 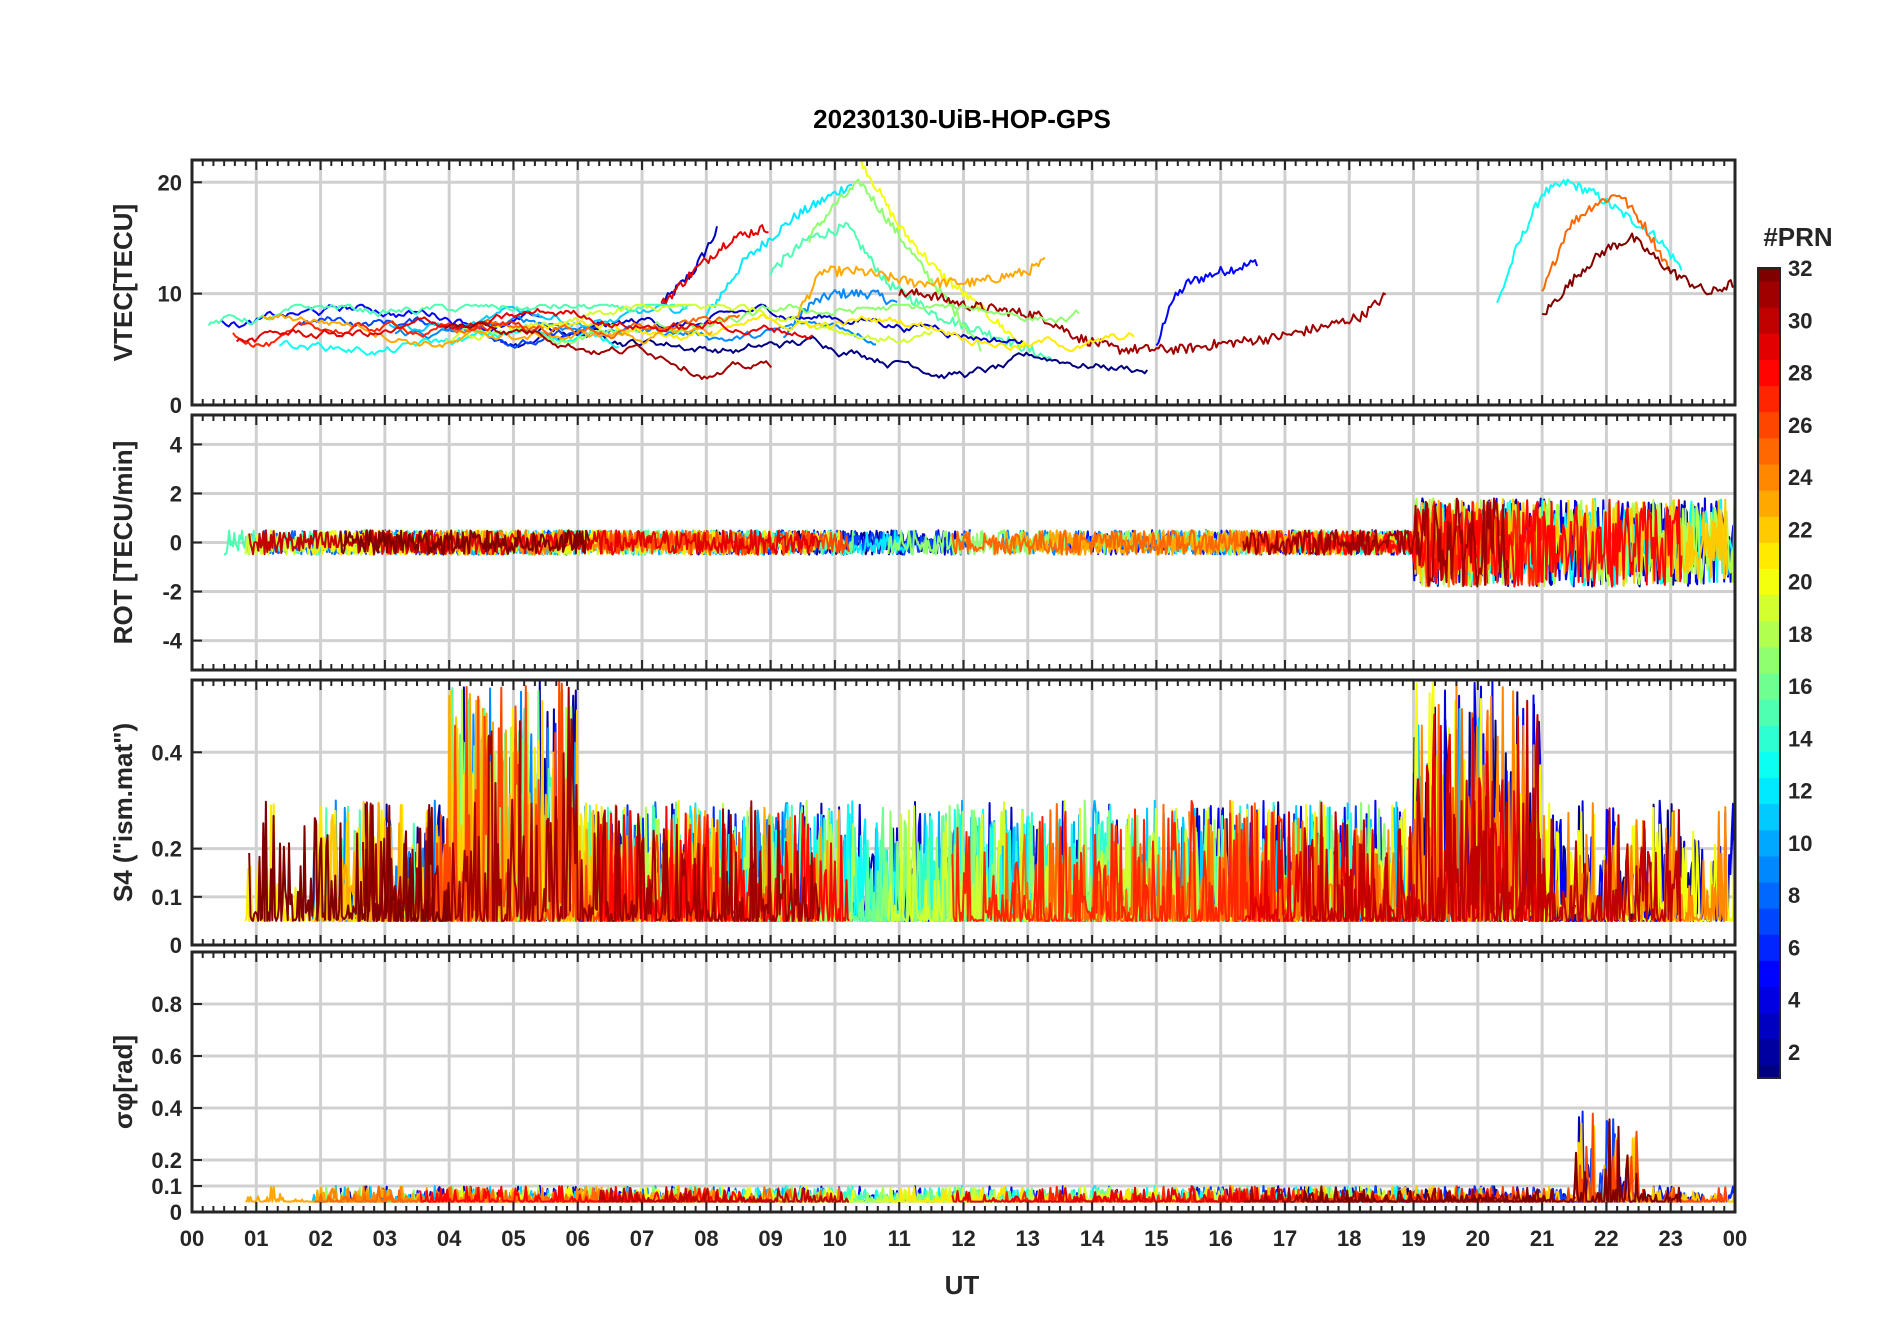 I want to click on traces-vtec, so click(x=970, y=270).